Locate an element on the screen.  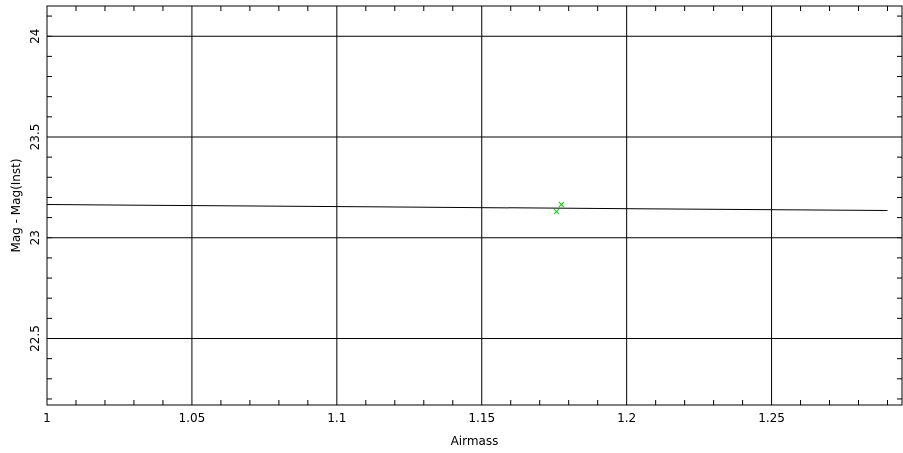
y-tick-label: 23 is located at coordinates (35, 237).